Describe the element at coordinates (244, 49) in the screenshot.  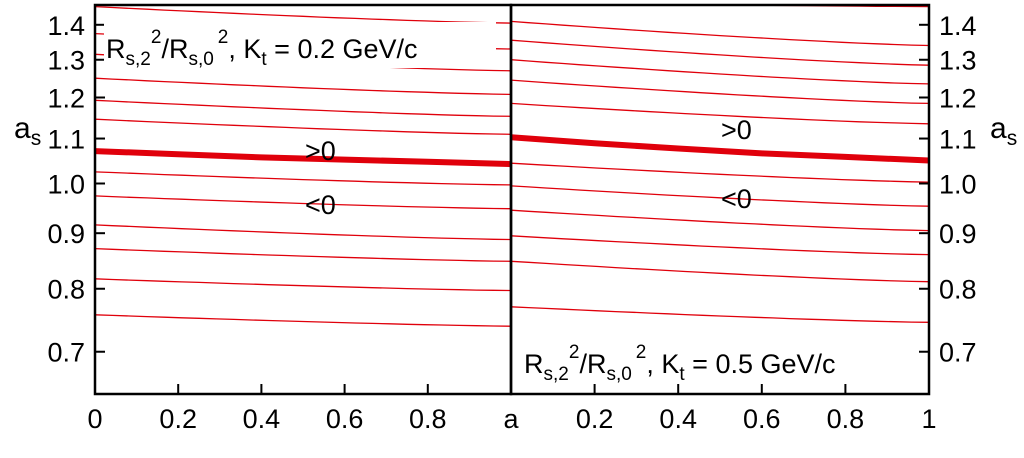
I see `panel-title-left-tail: , K` at that location.